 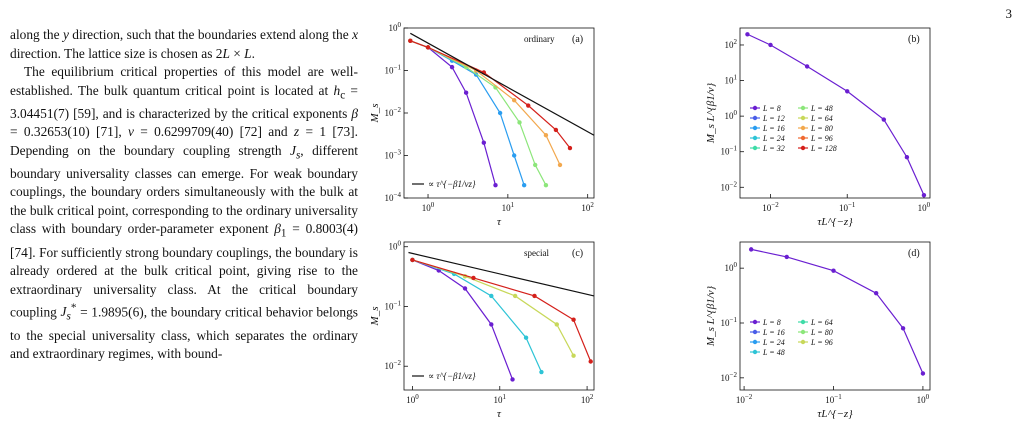 What do you see at coordinates (577, 39) in the screenshot?
I see `panel-label: (a)` at bounding box center [577, 39].